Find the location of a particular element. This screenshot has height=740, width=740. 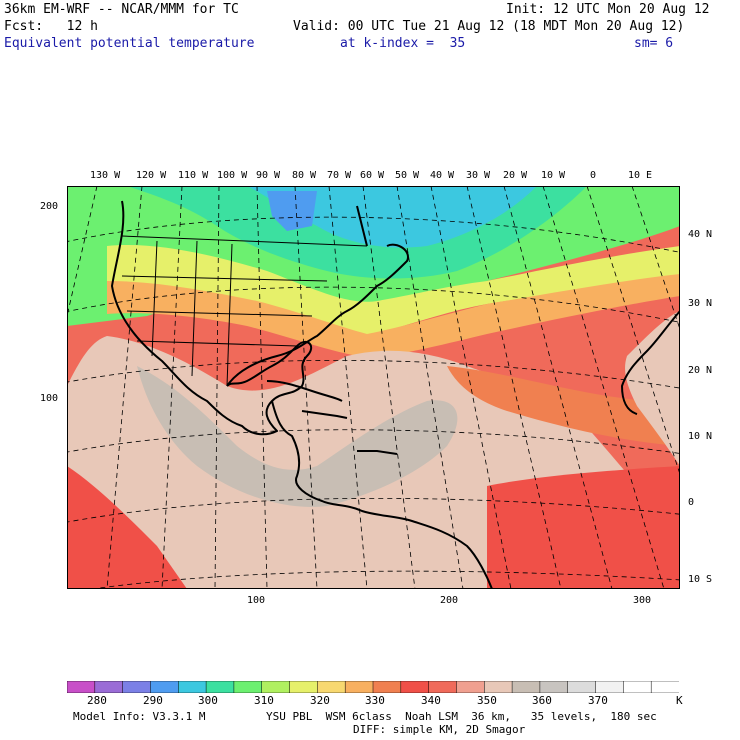

level-label: at k-index = 35 is located at coordinates (403, 43).